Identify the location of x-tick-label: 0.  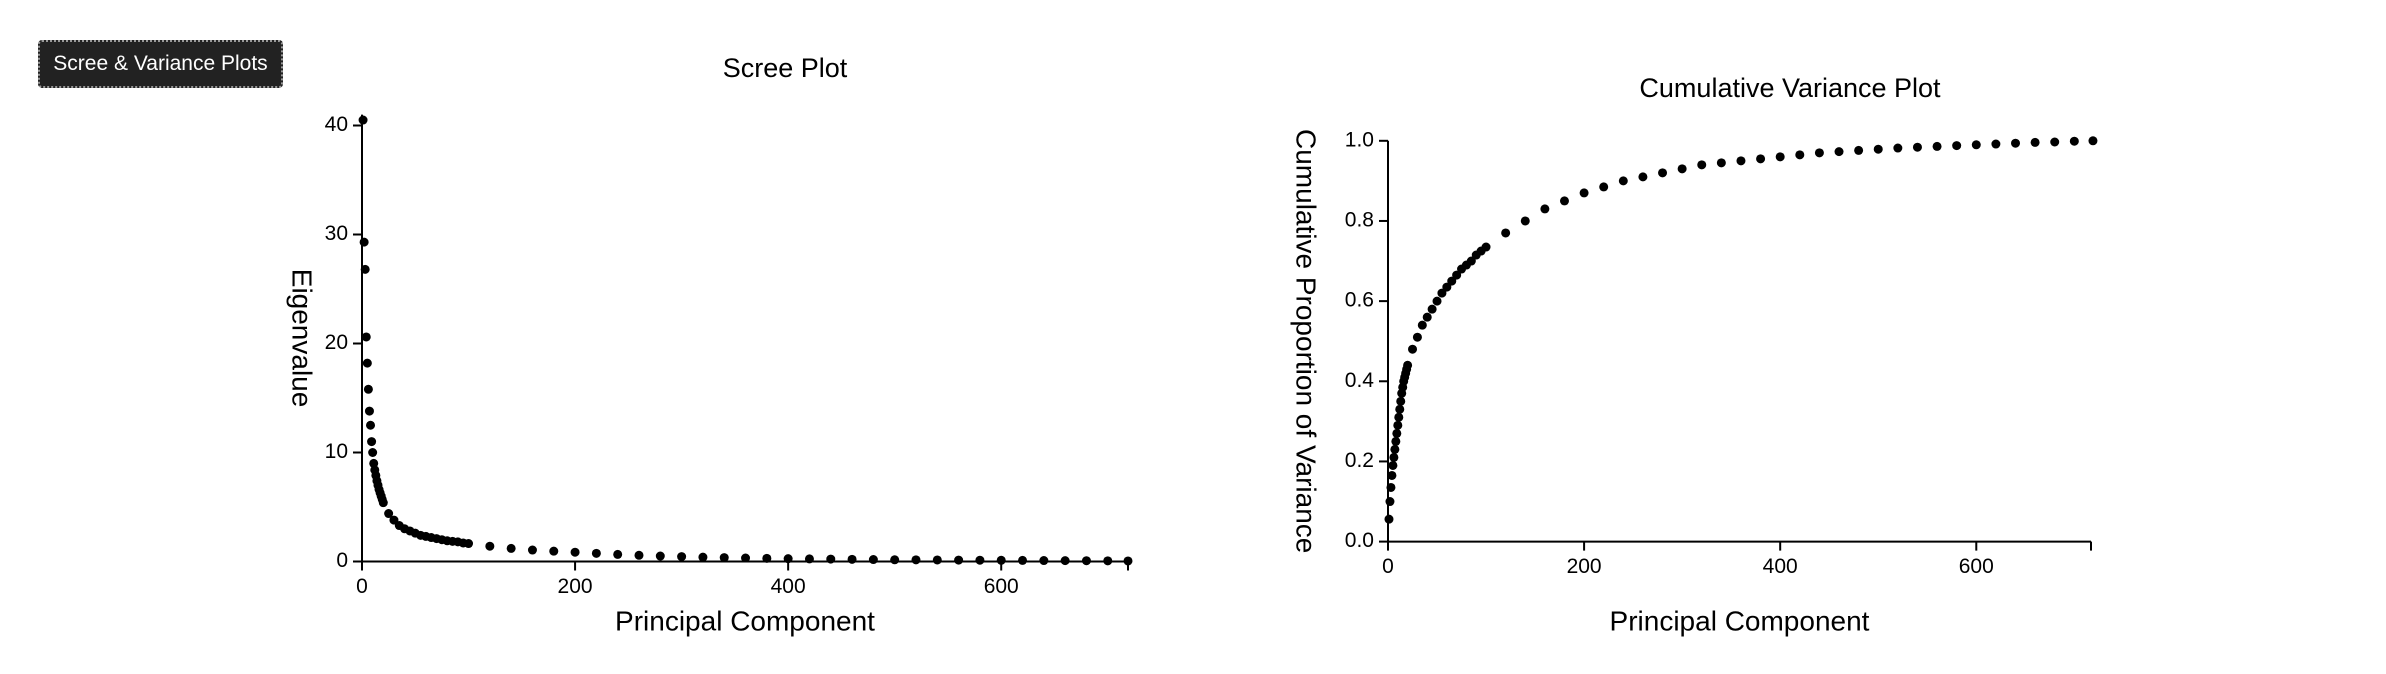
(362, 586).